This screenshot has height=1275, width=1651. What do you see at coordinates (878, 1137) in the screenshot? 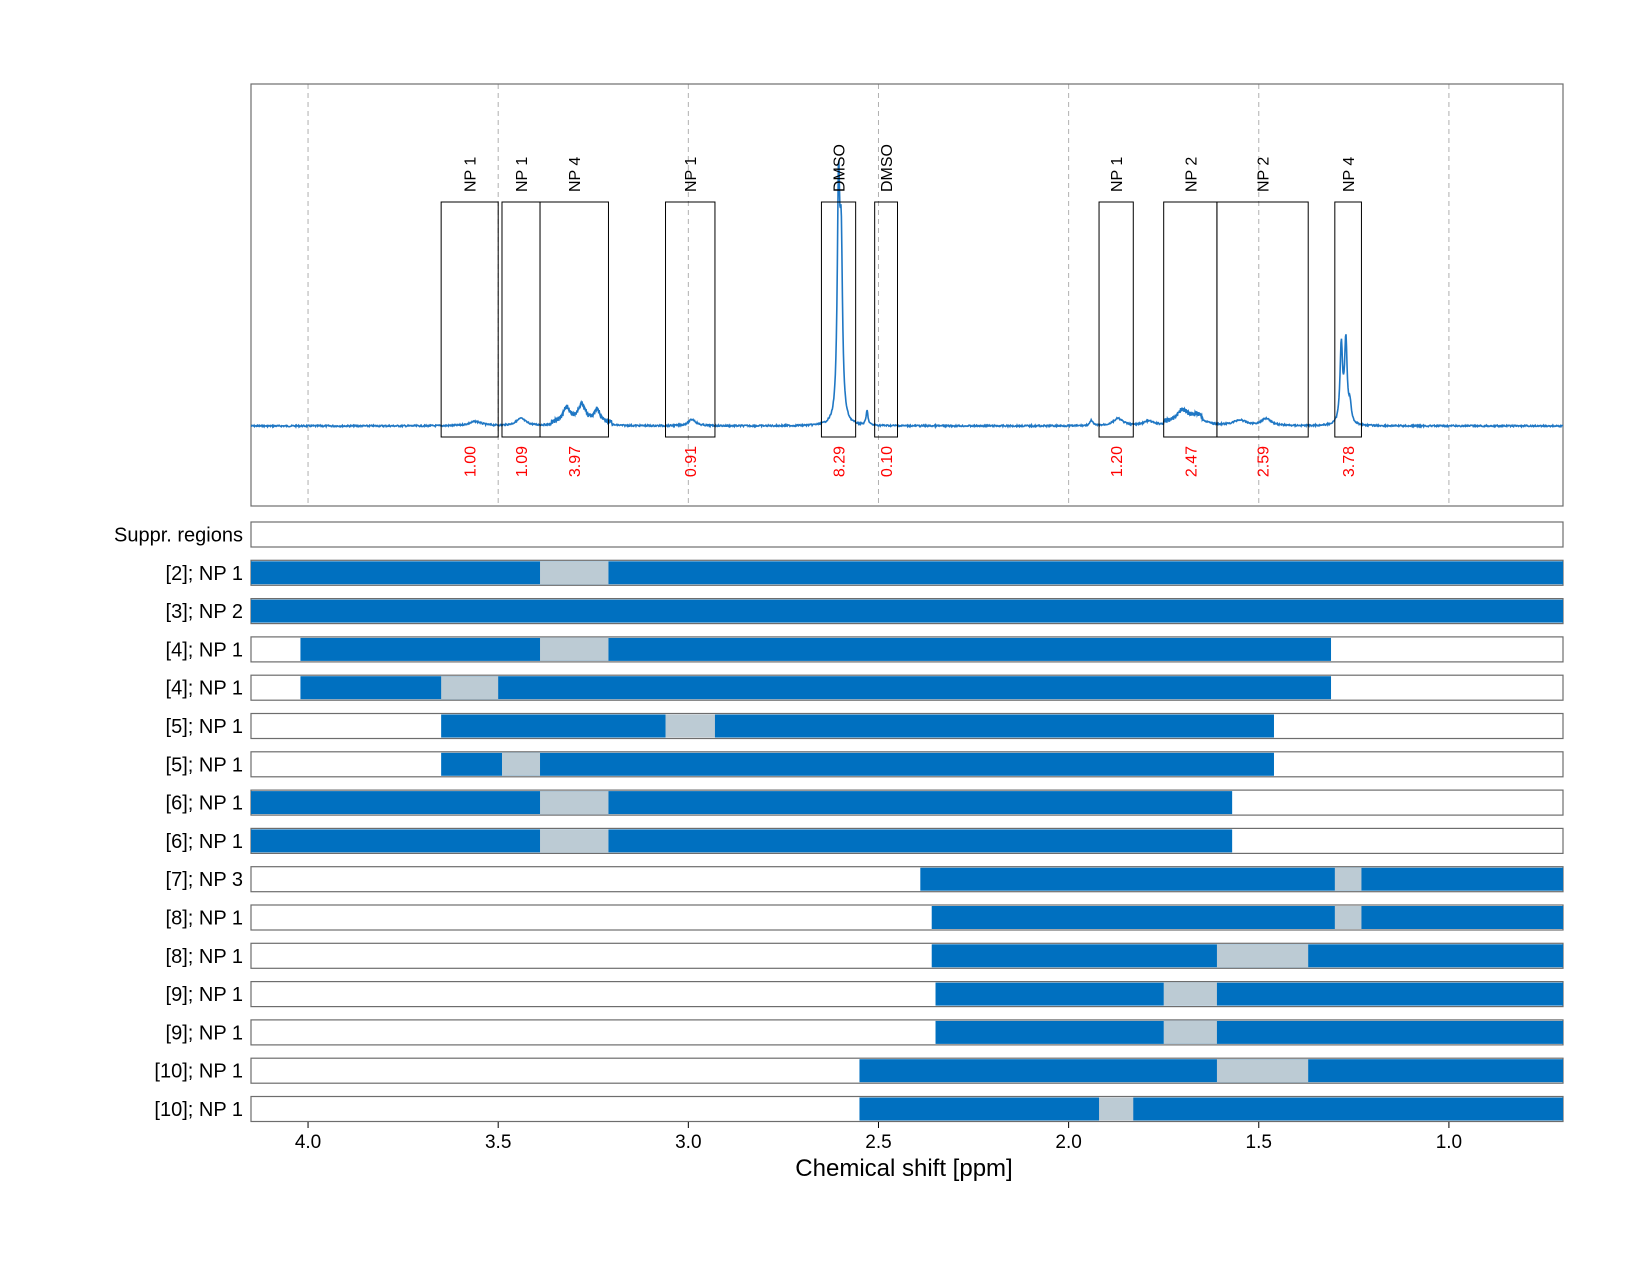
I see `x-axis: 4.0 3.5 3.0 2.5 2.0 1.5 1.0` at bounding box center [878, 1137].